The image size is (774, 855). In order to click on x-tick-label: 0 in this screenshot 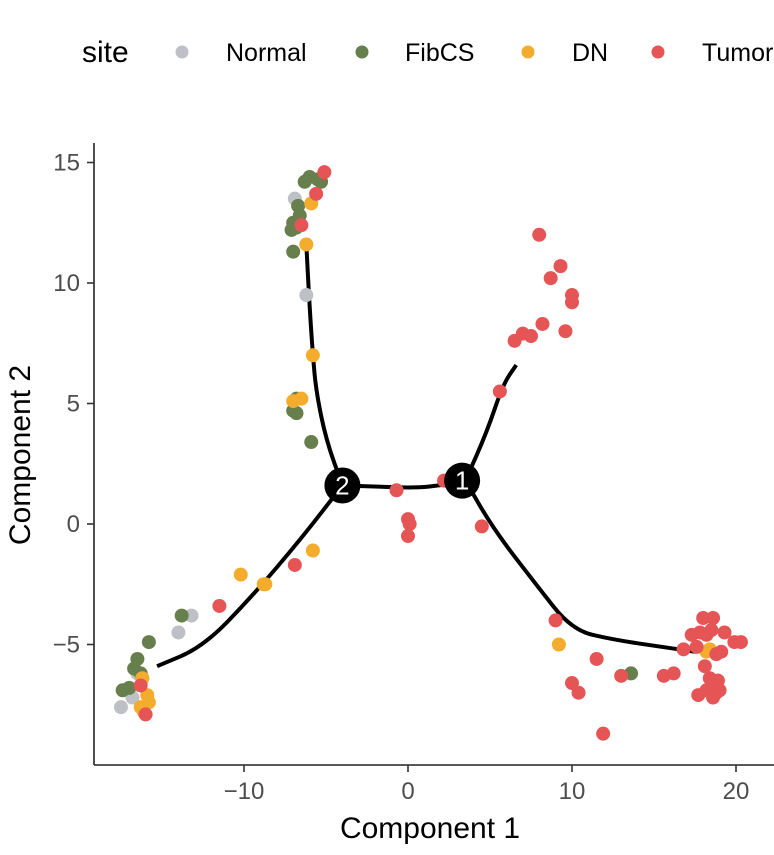, I will do `click(407, 791)`.